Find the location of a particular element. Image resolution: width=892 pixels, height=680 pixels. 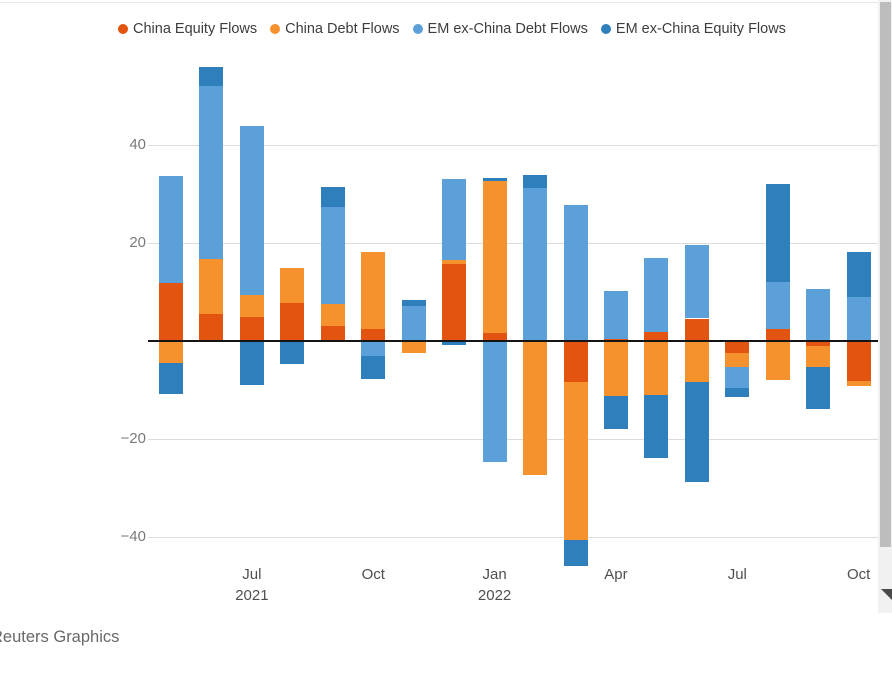

source-credit: Reuters Graphics is located at coordinates (60, 637).